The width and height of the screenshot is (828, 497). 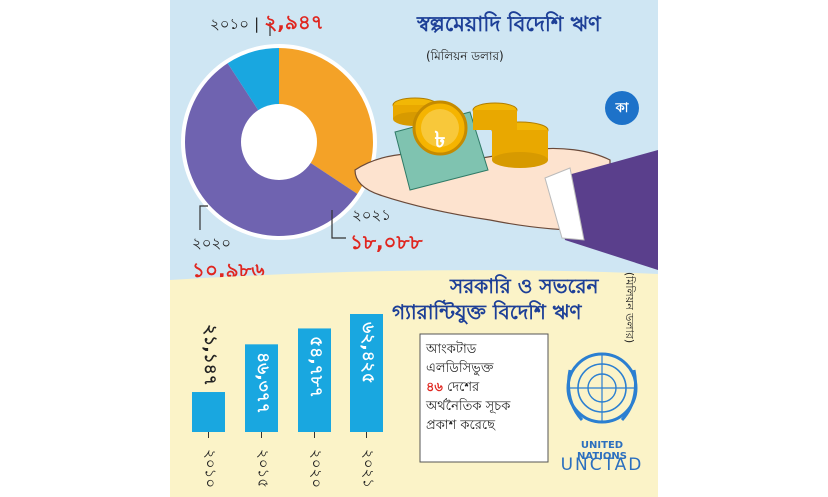 What do you see at coordinates (209, 355) in the screenshot?
I see `bar-value-label: ২১,১৪৭` at bounding box center [209, 355].